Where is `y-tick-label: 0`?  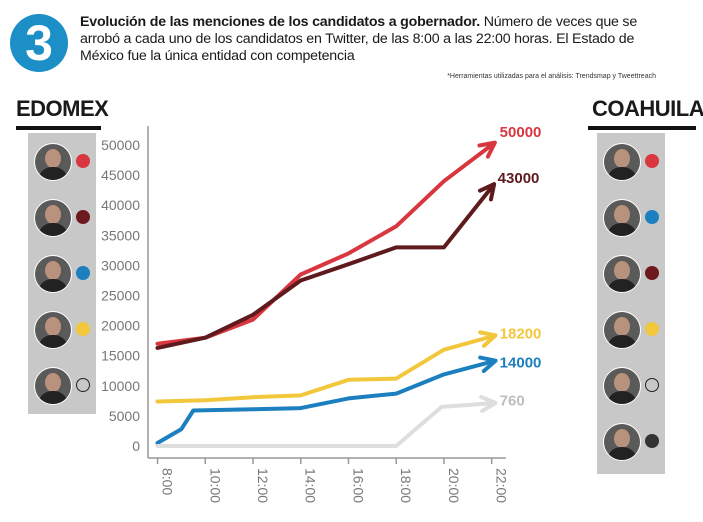 y-tick-label: 0 is located at coordinates (136, 446).